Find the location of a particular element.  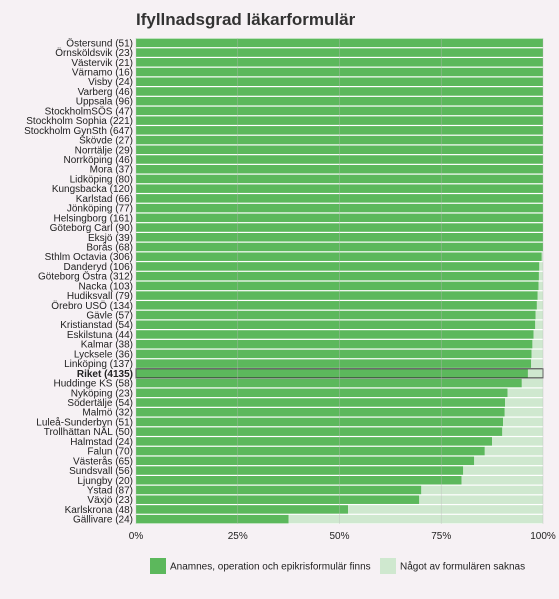

category-label: Ystad (87) is located at coordinates (110, 490).